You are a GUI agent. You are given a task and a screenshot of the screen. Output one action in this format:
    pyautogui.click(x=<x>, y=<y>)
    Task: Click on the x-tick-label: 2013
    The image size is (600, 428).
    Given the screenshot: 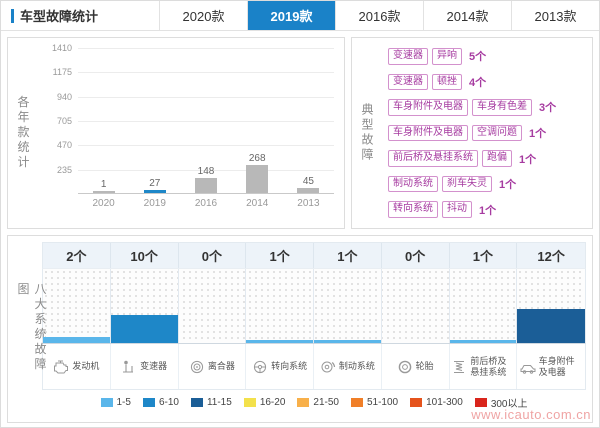 What is the action you would take?
    pyautogui.click(x=308, y=203)
    